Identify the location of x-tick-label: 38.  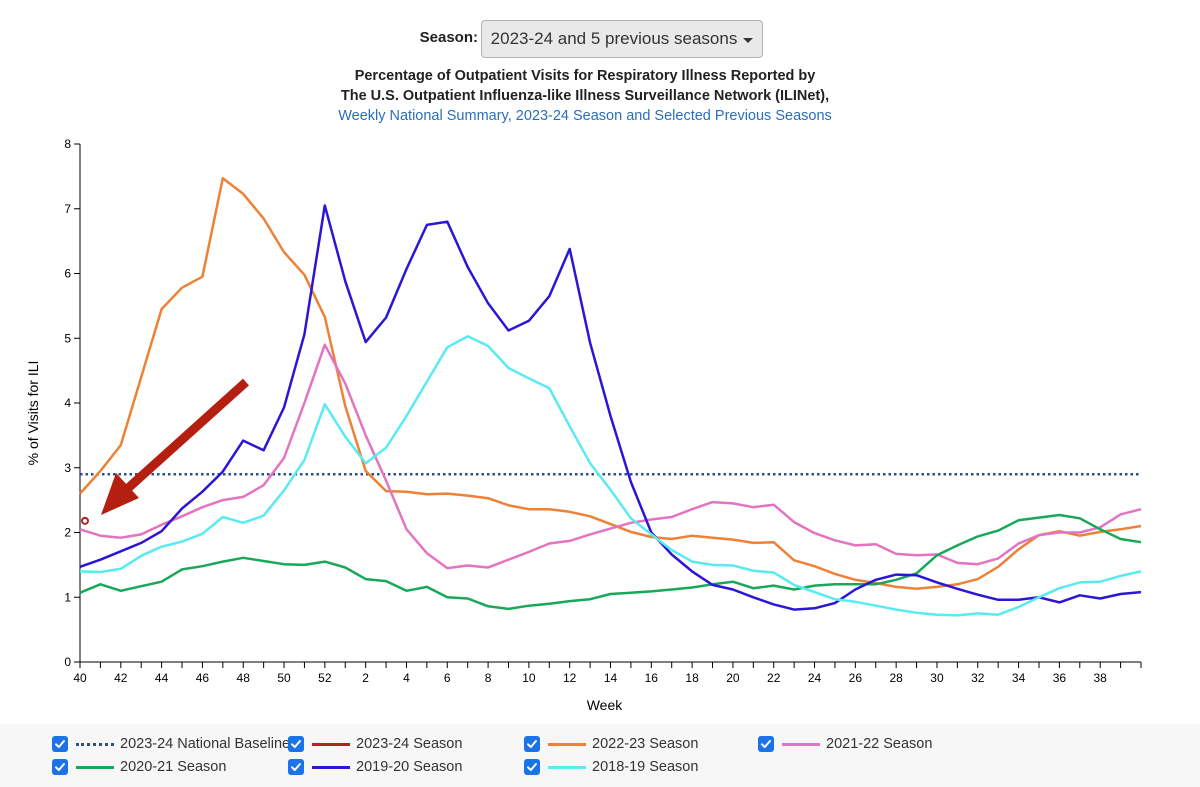
(1101, 678).